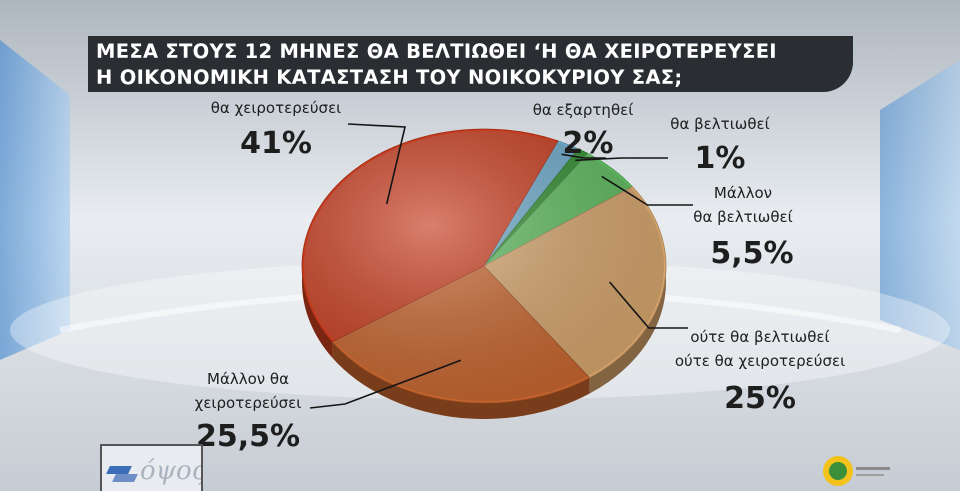  I want to click on leader-line-rather-worse, so click(385, 384).